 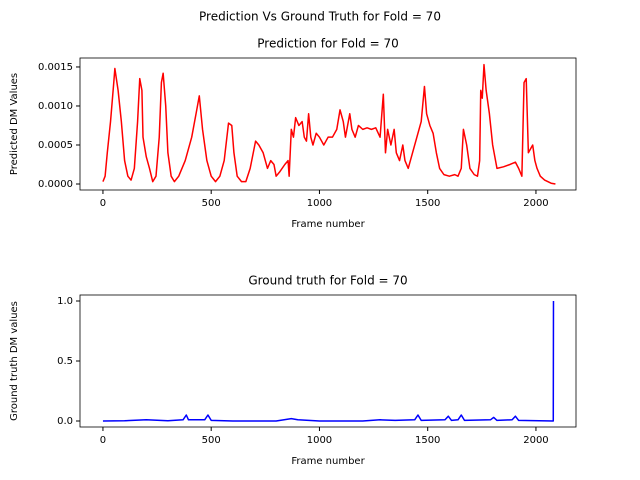 What do you see at coordinates (55, 145) in the screenshot?
I see `y-tick-label: 0.0005` at bounding box center [55, 145].